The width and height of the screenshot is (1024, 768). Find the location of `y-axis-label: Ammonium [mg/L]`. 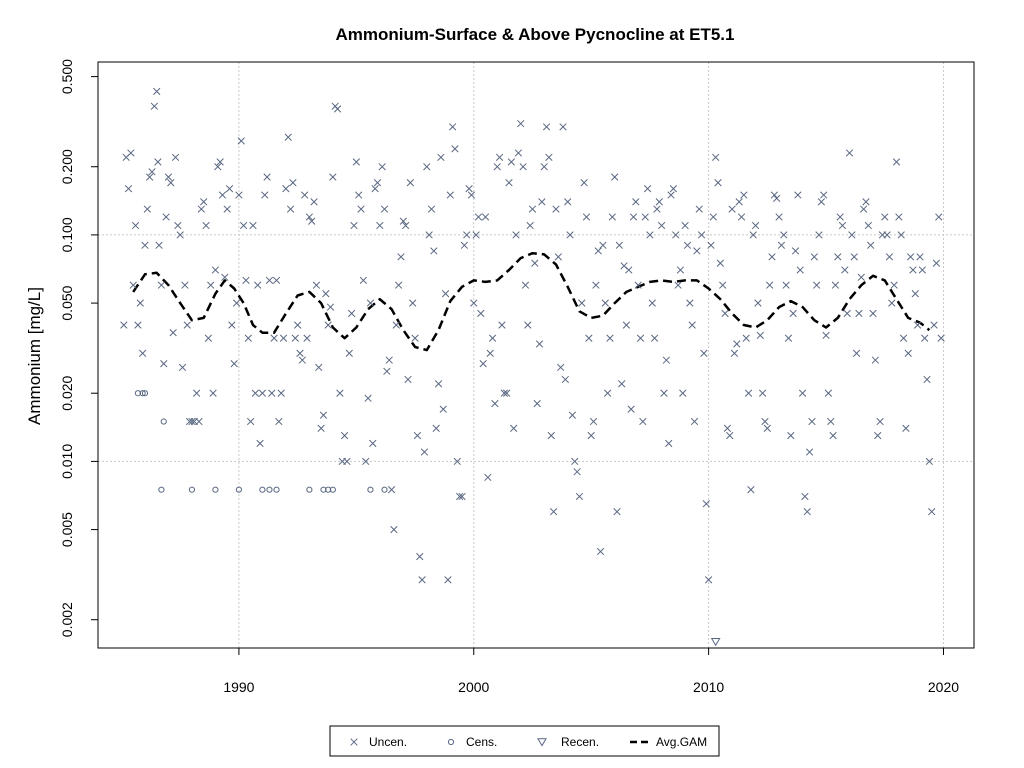

y-axis-label: Ammonium [mg/L] is located at coordinates (34, 356).